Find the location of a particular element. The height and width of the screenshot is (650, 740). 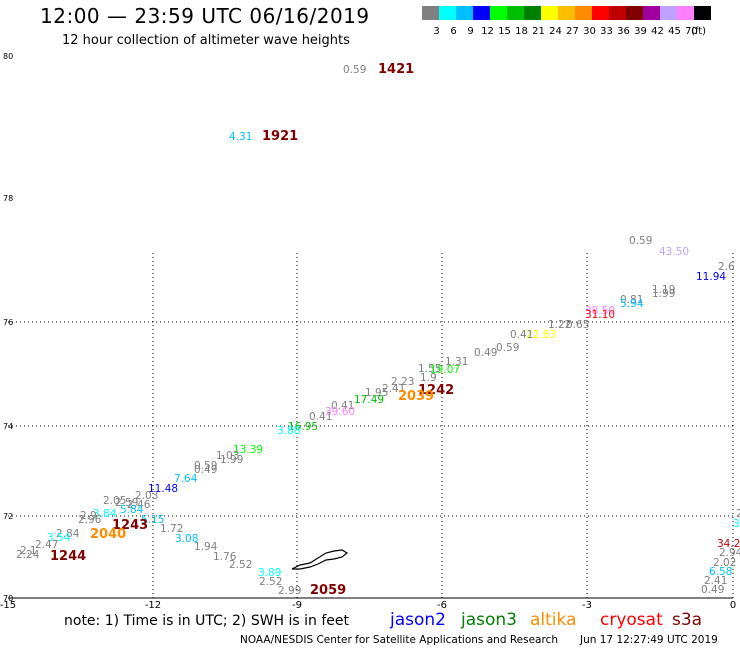

wave-height-value: 3. is located at coordinates (736, 524).